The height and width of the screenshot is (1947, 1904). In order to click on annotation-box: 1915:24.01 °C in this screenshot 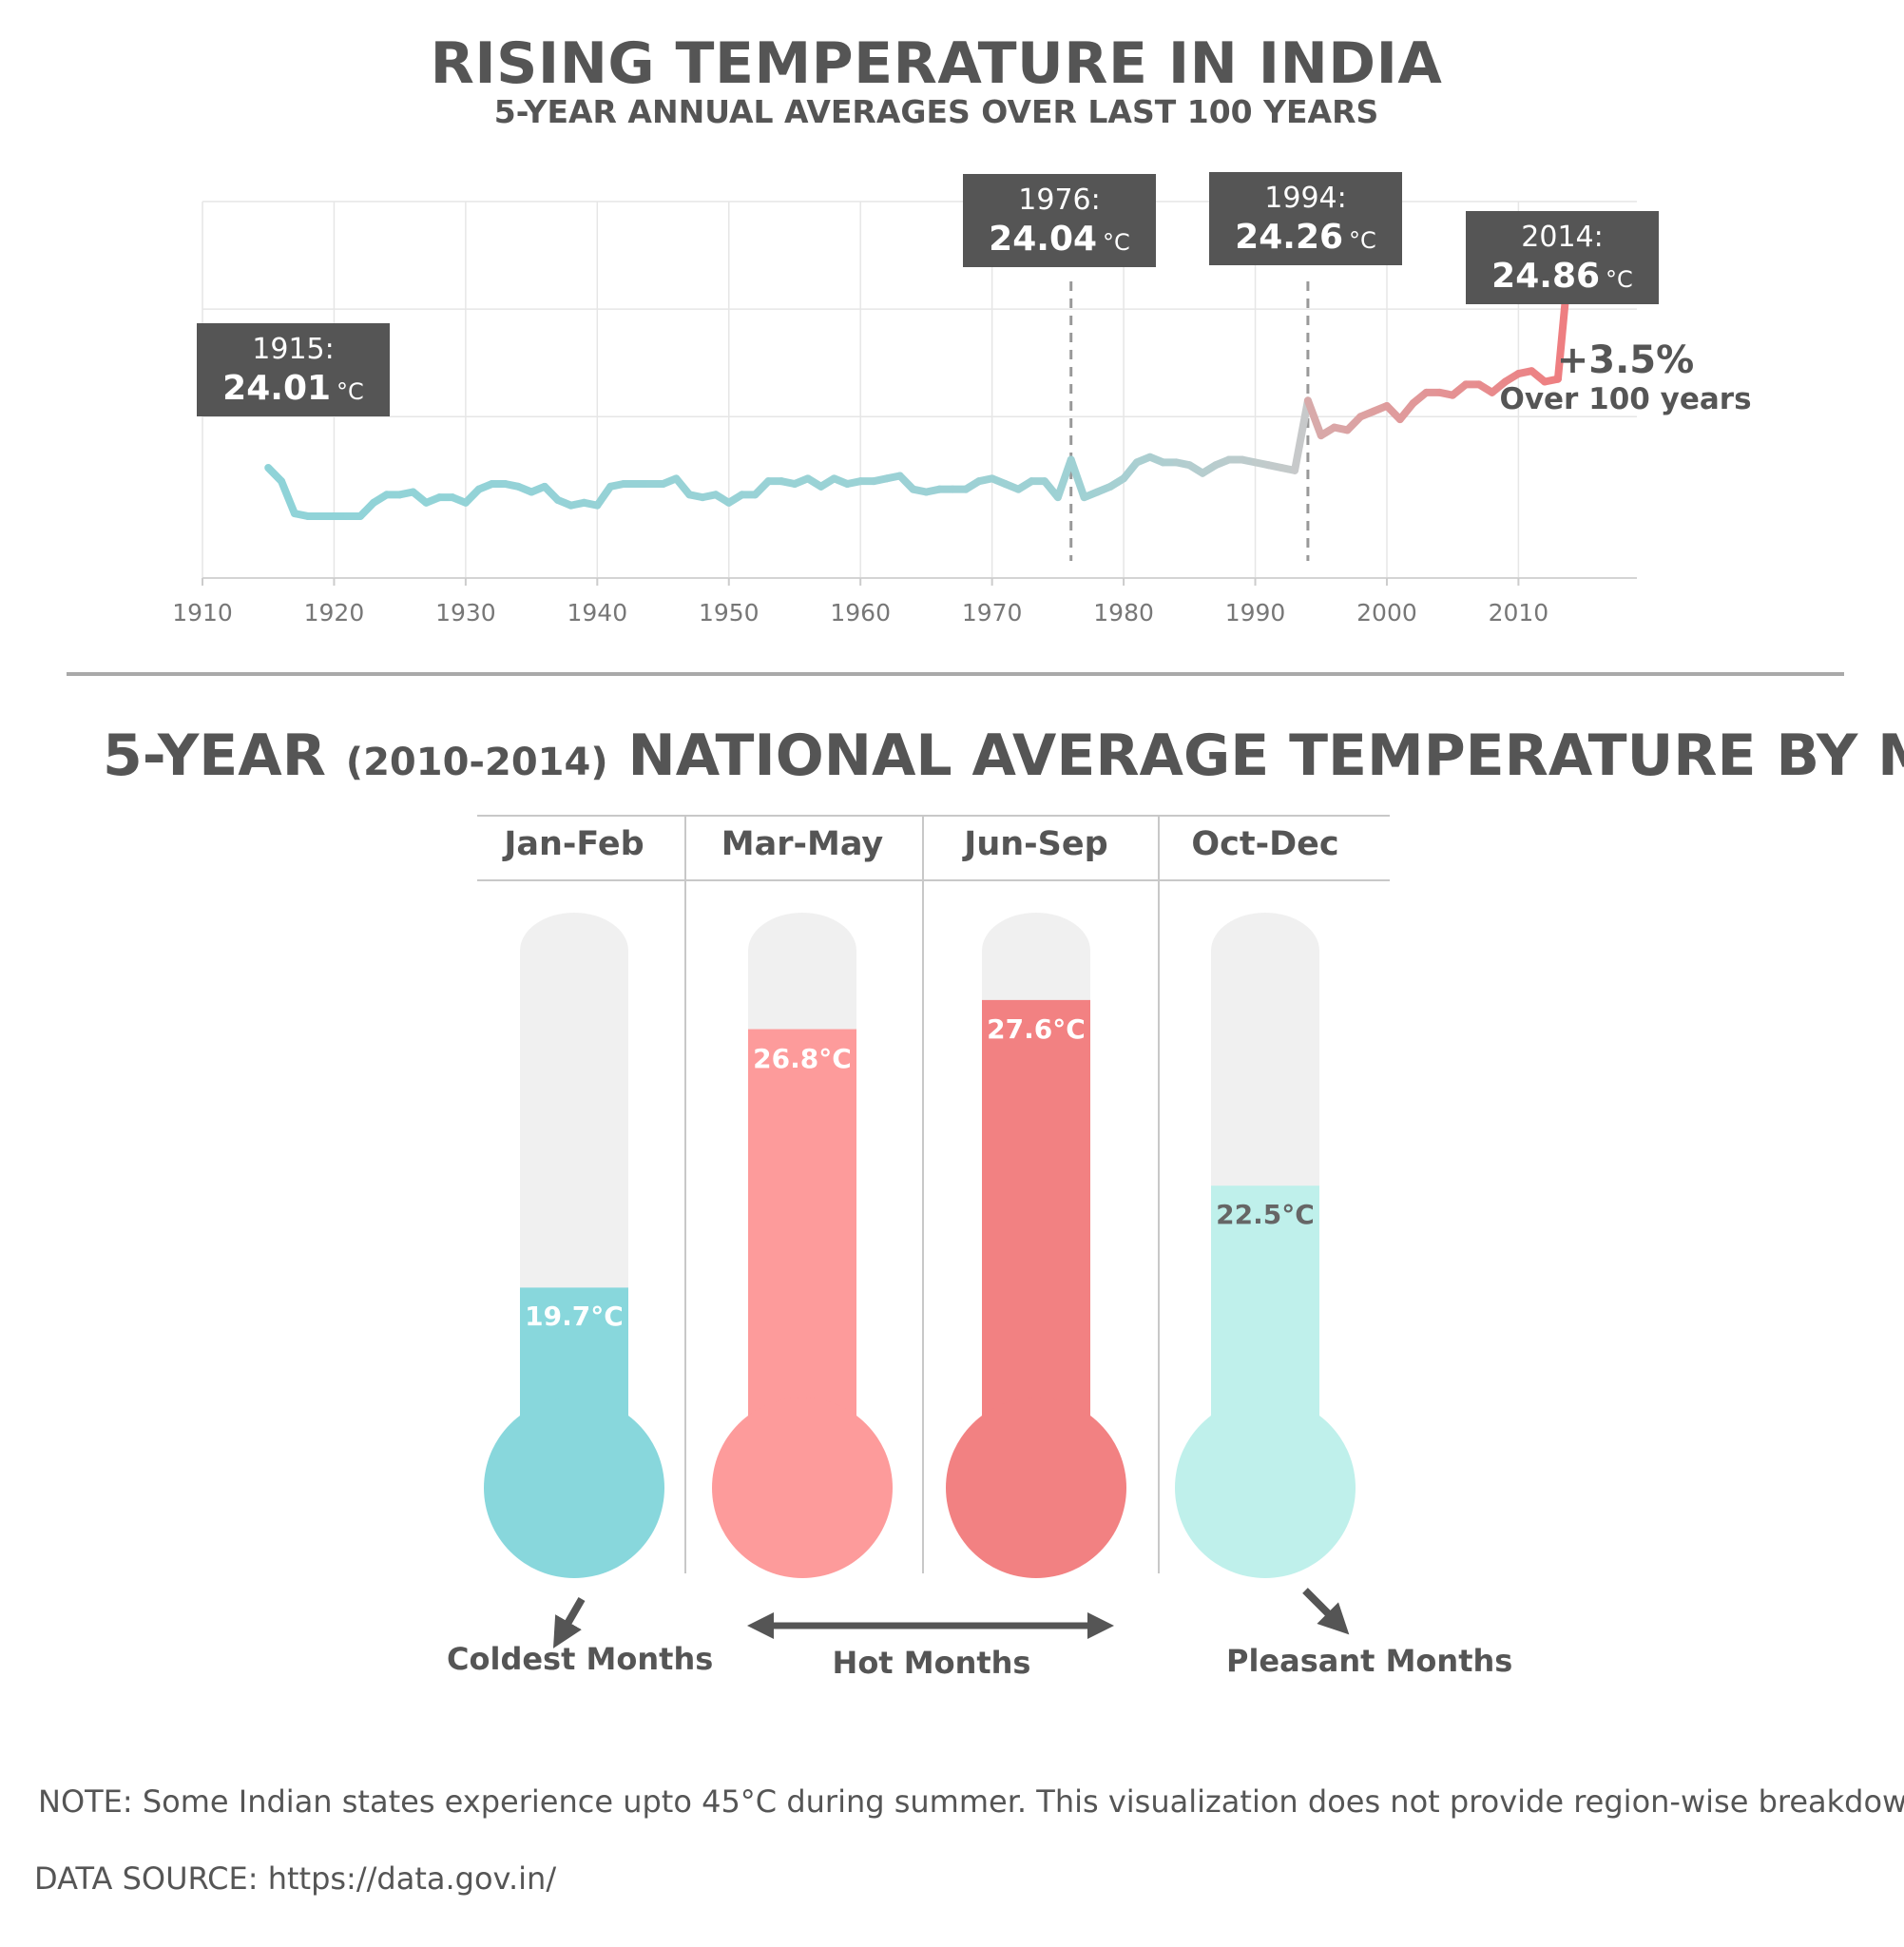, I will do `click(293, 369)`.